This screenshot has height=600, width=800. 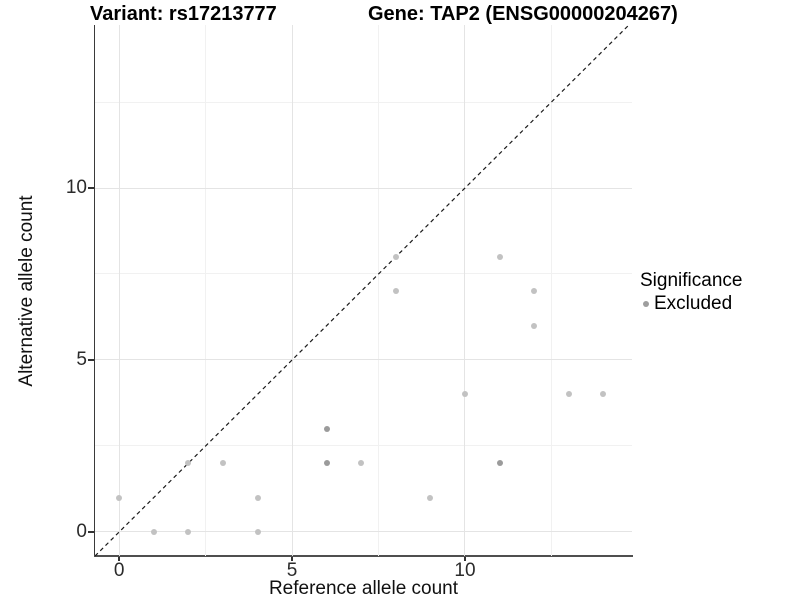 What do you see at coordinates (363, 556) in the screenshot?
I see `x-axis-line` at bounding box center [363, 556].